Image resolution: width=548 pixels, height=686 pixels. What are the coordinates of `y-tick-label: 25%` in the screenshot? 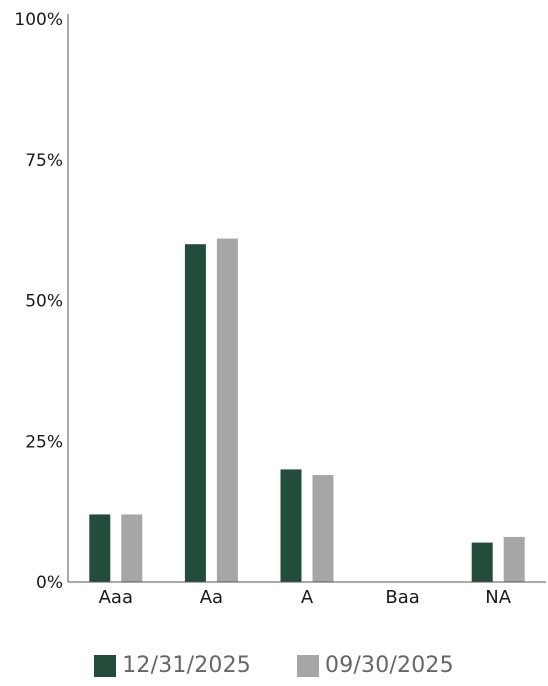 It's located at (44, 442).